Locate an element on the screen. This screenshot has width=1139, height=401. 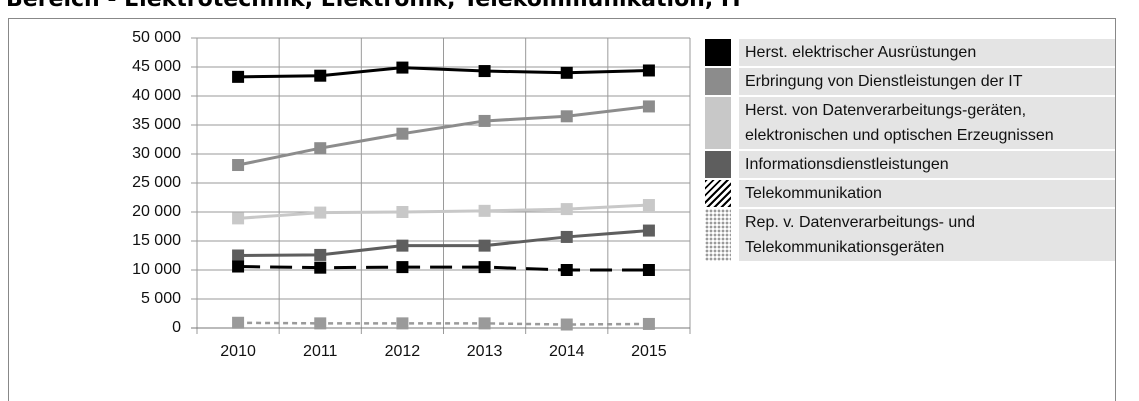
legend-item: Herst. elektrischer Ausrüstungen is located at coordinates (910, 52).